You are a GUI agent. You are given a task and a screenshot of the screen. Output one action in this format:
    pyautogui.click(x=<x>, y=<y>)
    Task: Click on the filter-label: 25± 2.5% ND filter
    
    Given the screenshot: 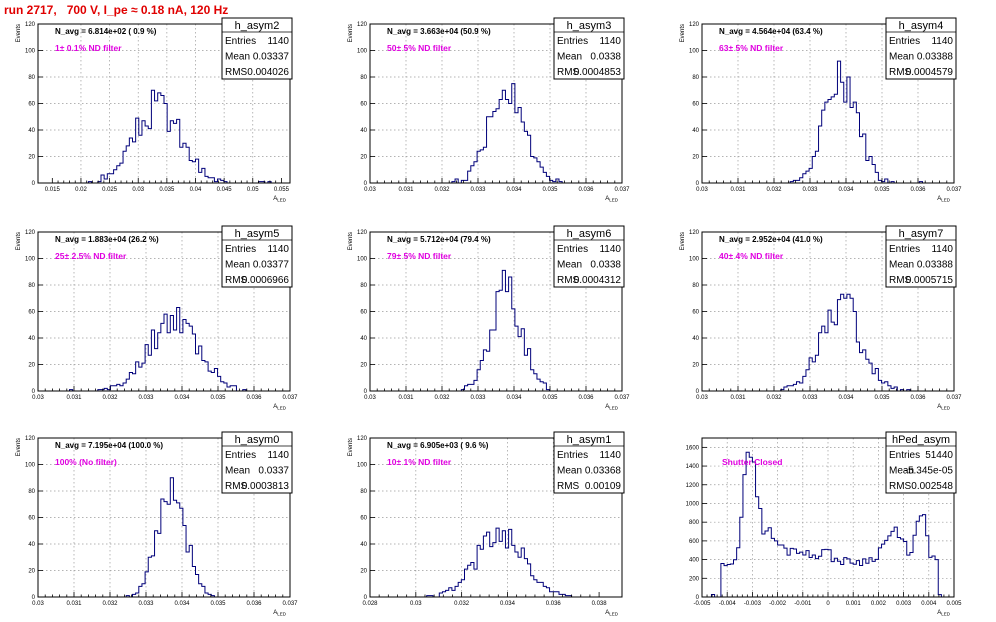 What is the action you would take?
    pyautogui.click(x=91, y=256)
    